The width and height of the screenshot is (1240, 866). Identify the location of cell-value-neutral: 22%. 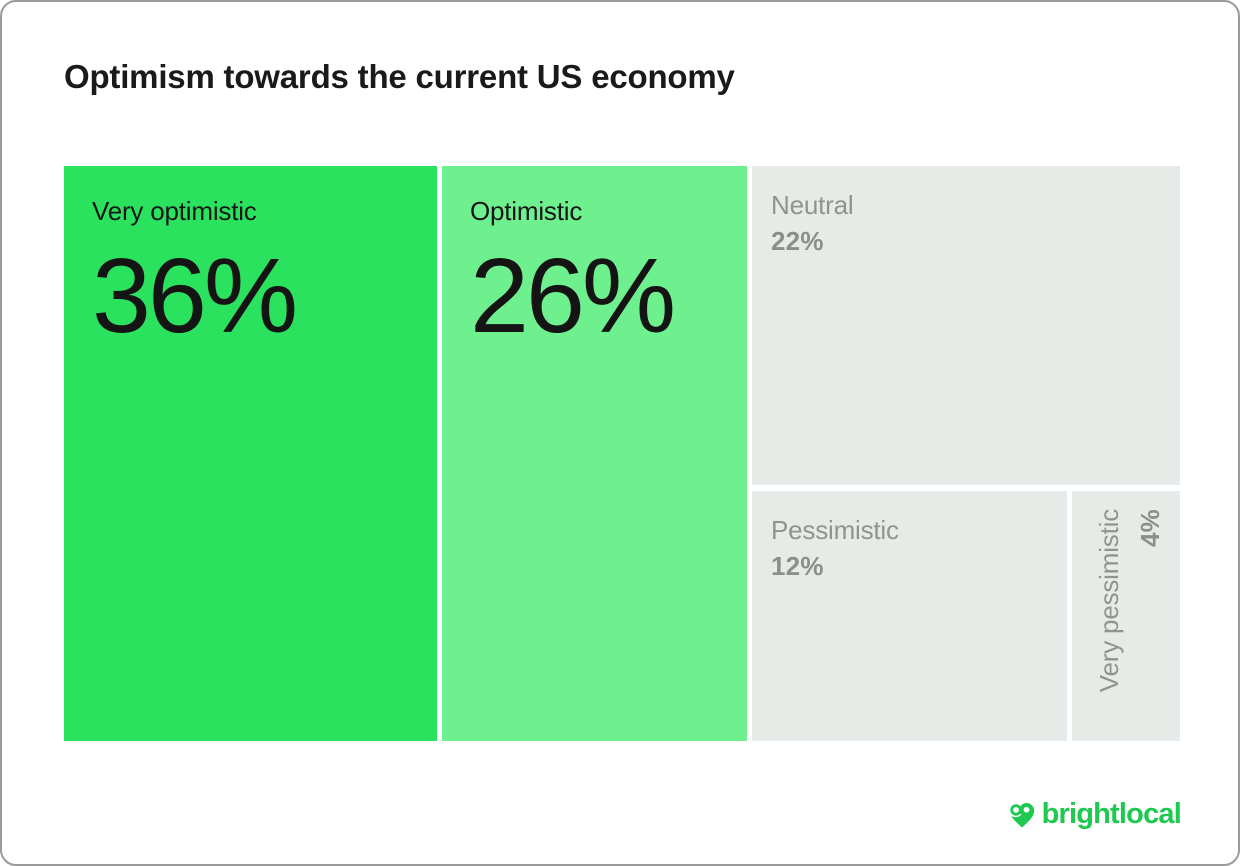
(797, 241).